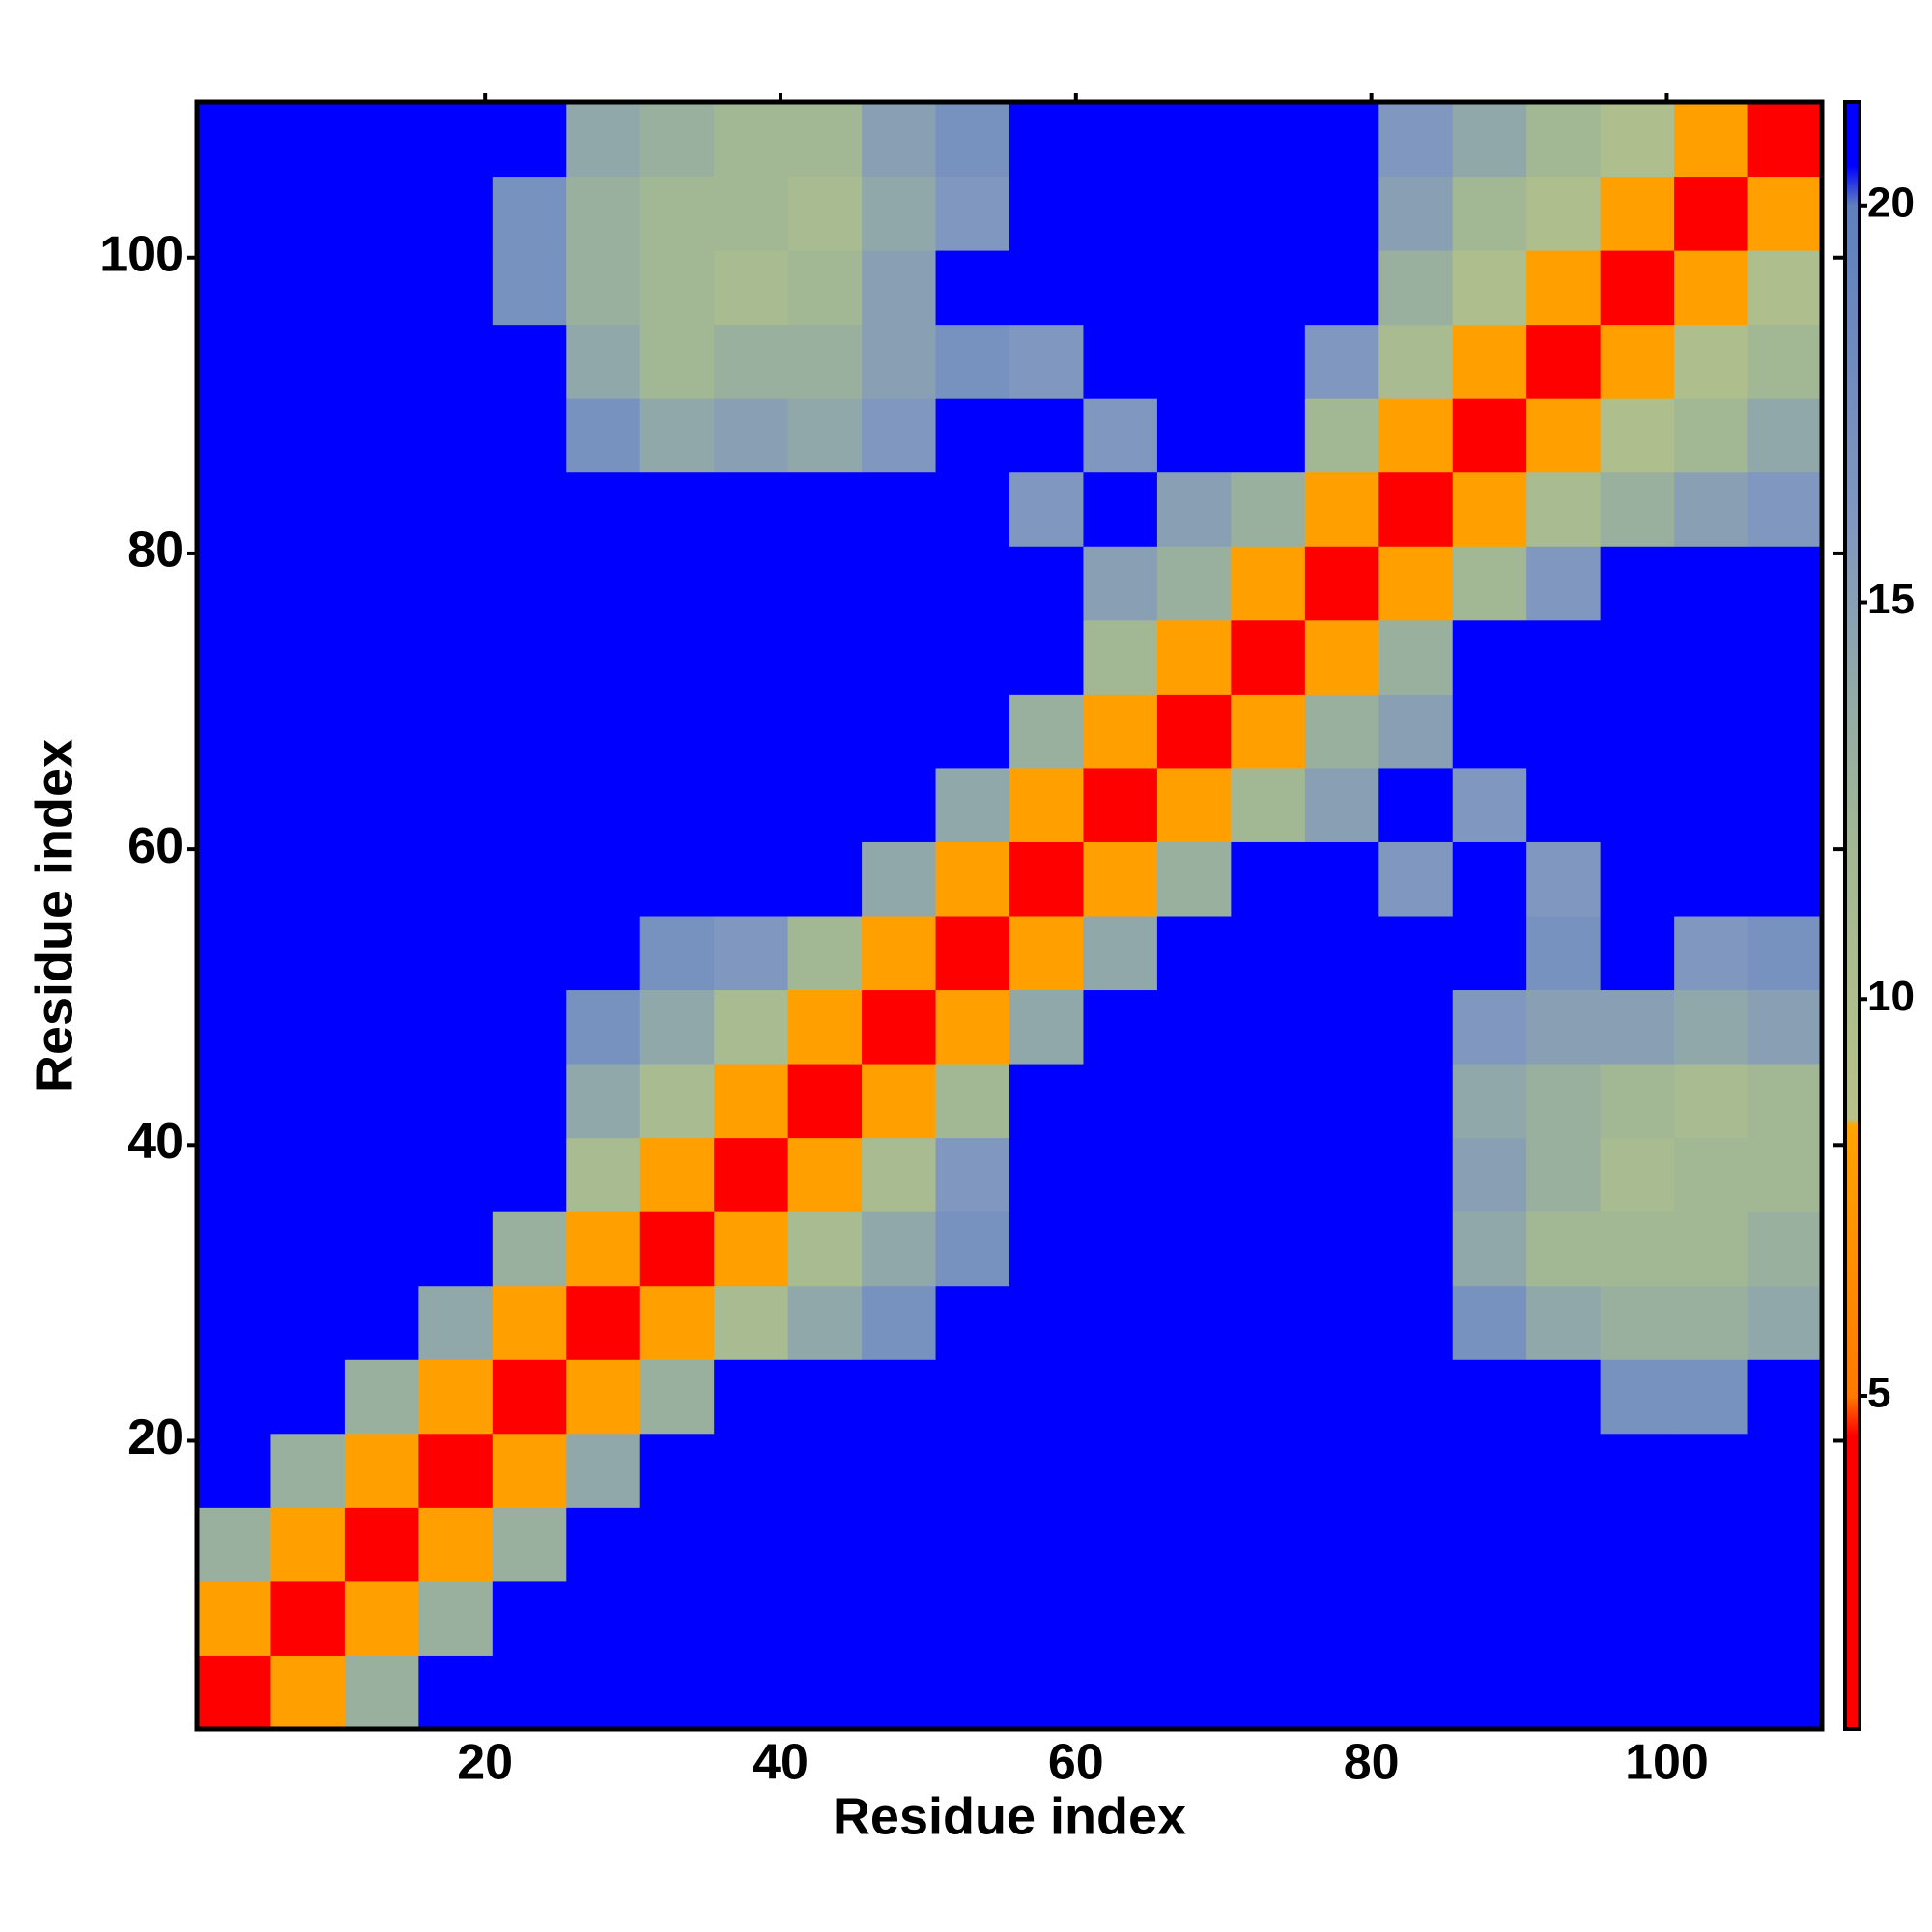 Image resolution: width=1932 pixels, height=1932 pixels. I want to click on y-tick-label: 40, so click(156, 1142).